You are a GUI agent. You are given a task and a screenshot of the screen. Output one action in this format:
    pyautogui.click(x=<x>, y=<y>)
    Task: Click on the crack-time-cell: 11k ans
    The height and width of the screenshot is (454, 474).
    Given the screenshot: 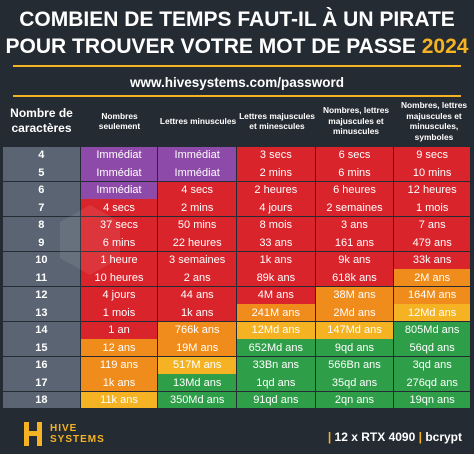 What is the action you would take?
    pyautogui.click(x=119, y=400)
    